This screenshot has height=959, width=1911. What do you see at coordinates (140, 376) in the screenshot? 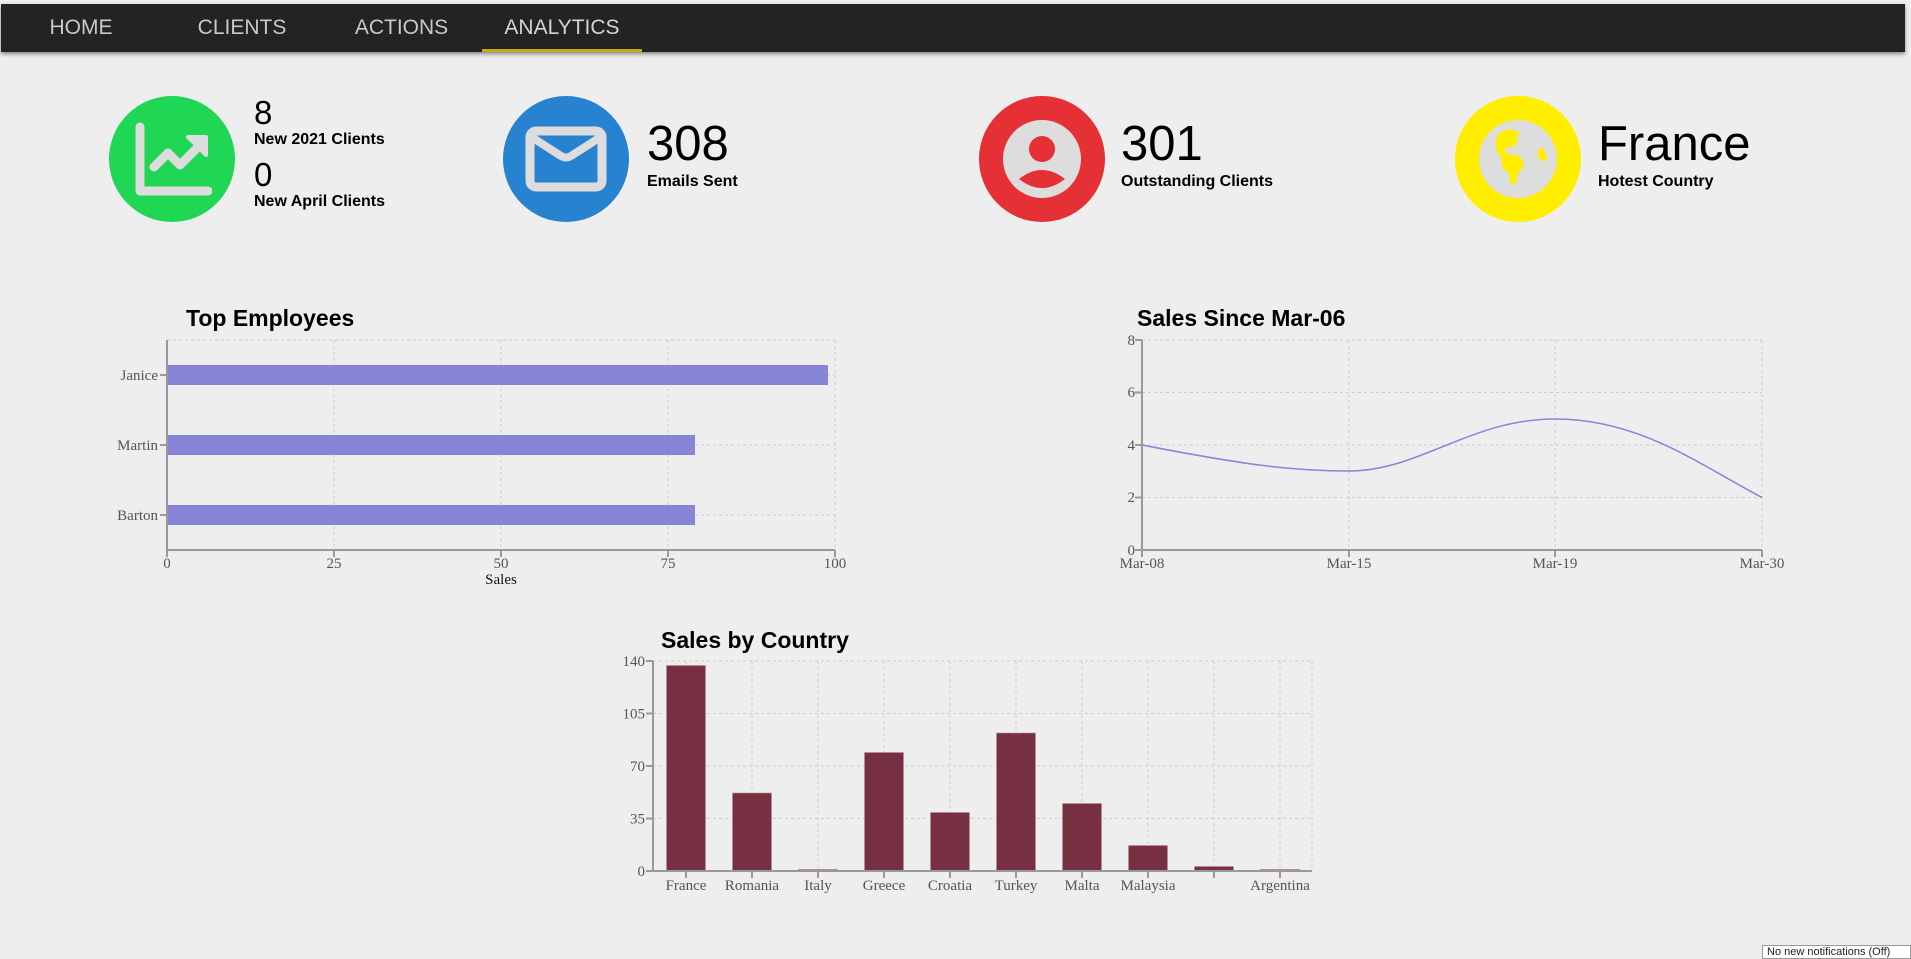
I see `ytick-janice: Janice` at bounding box center [140, 376].